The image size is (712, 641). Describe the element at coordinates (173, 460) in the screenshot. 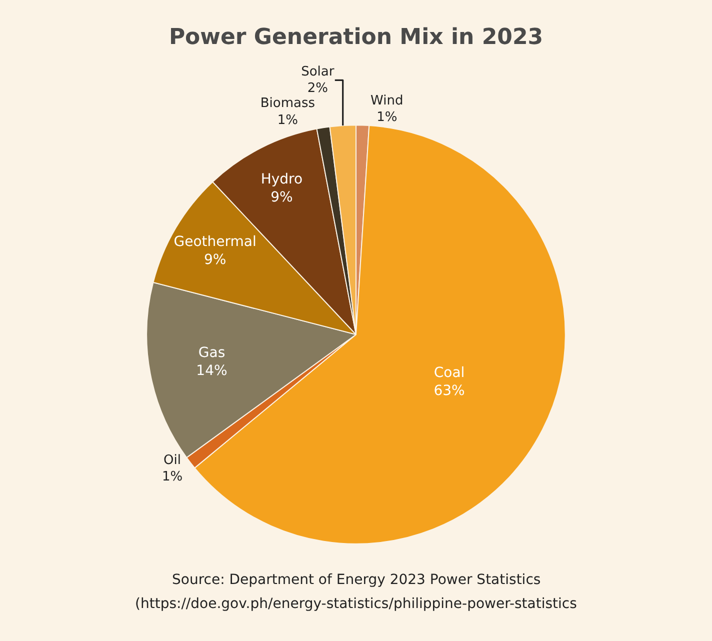

I see `slice-label: Oil` at that location.